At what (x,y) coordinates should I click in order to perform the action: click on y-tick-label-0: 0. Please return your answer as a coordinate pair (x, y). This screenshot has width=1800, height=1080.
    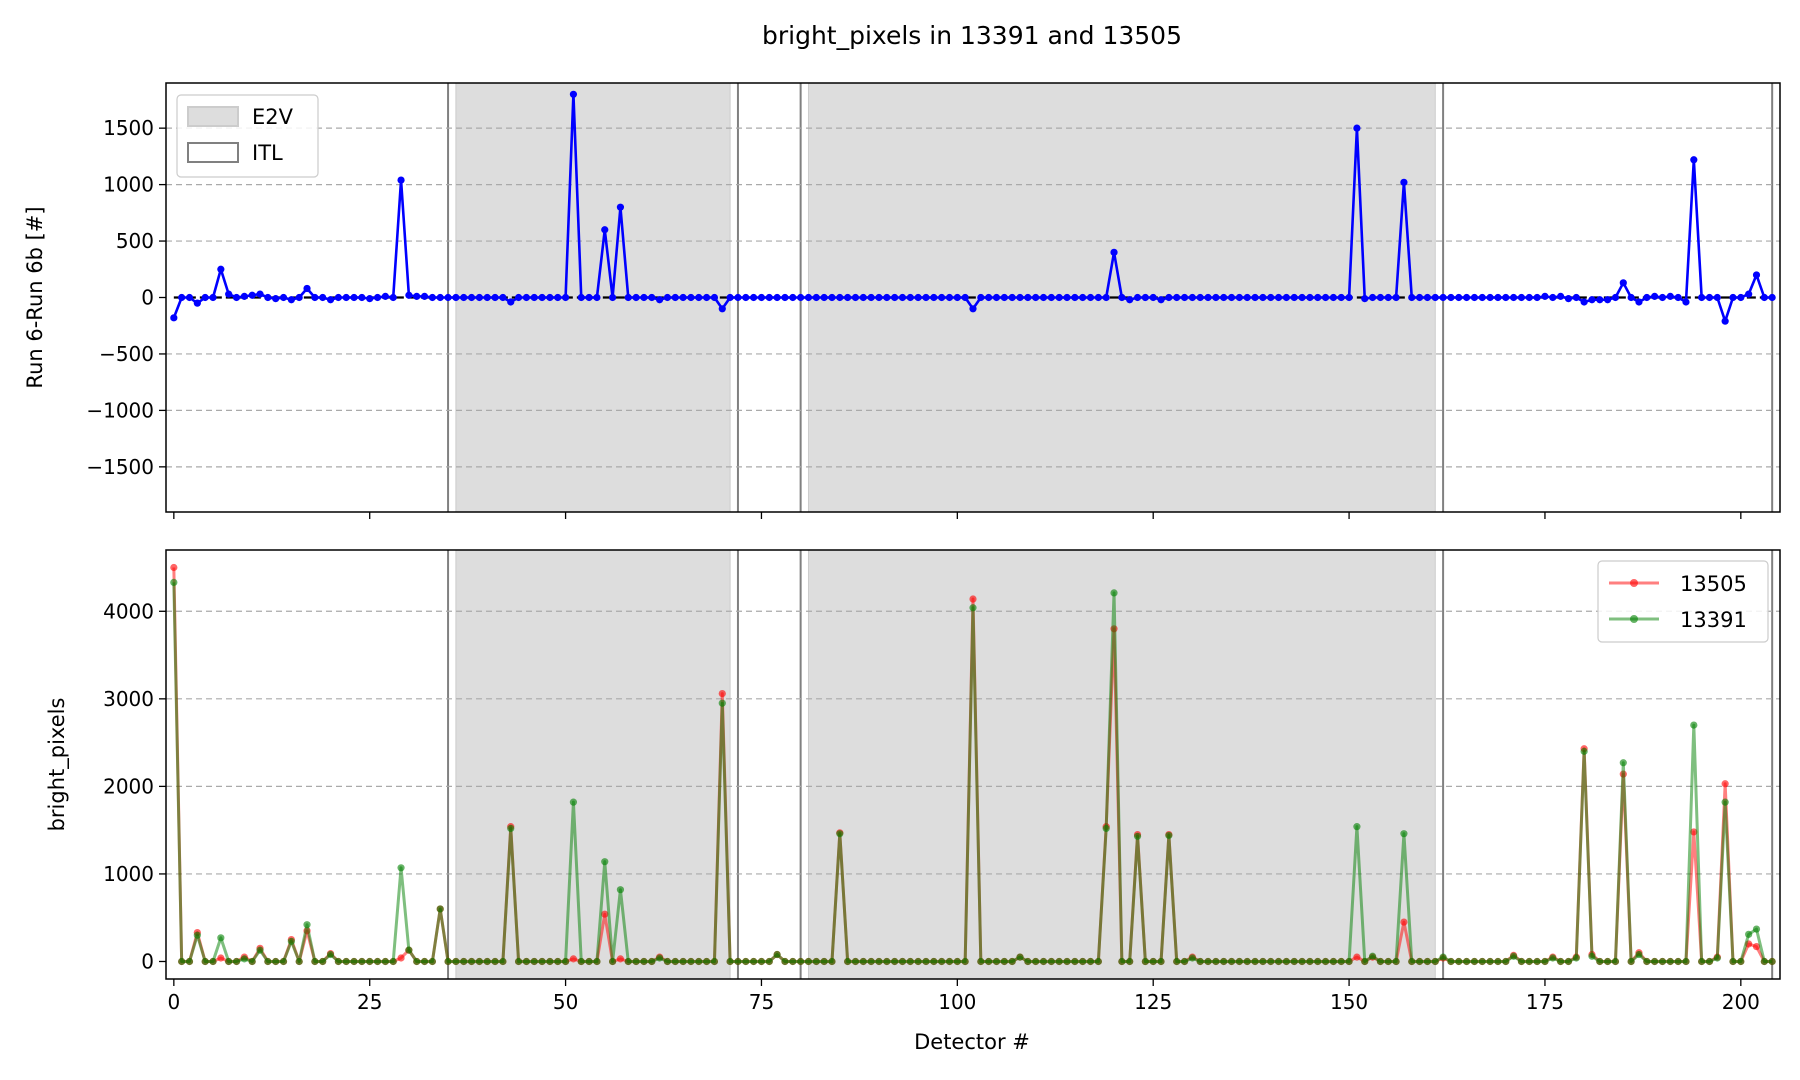
    Looking at the image, I should click on (147, 961).